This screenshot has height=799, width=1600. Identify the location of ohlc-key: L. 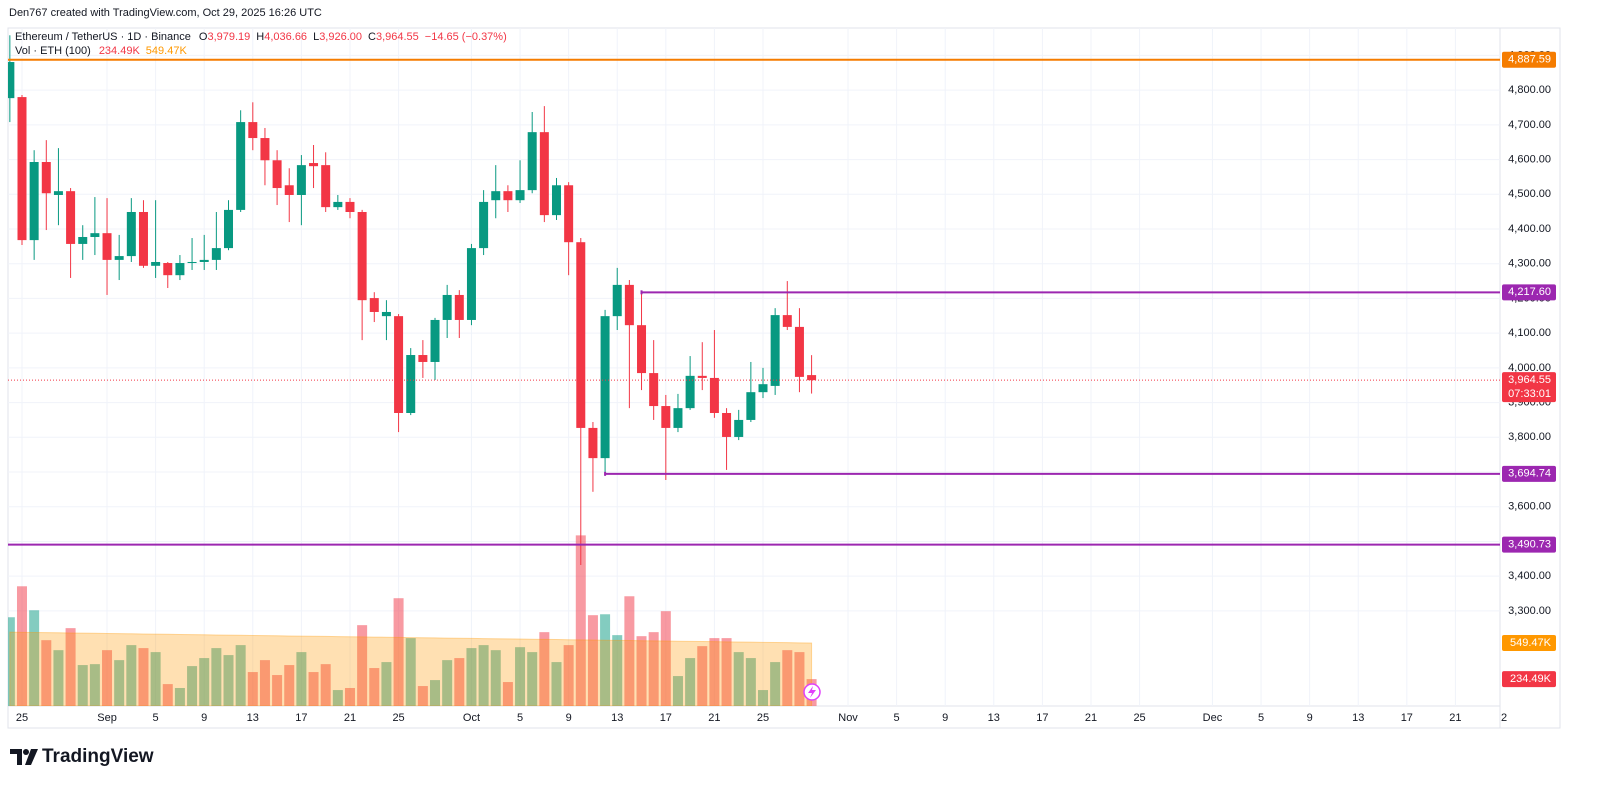
(316, 37).